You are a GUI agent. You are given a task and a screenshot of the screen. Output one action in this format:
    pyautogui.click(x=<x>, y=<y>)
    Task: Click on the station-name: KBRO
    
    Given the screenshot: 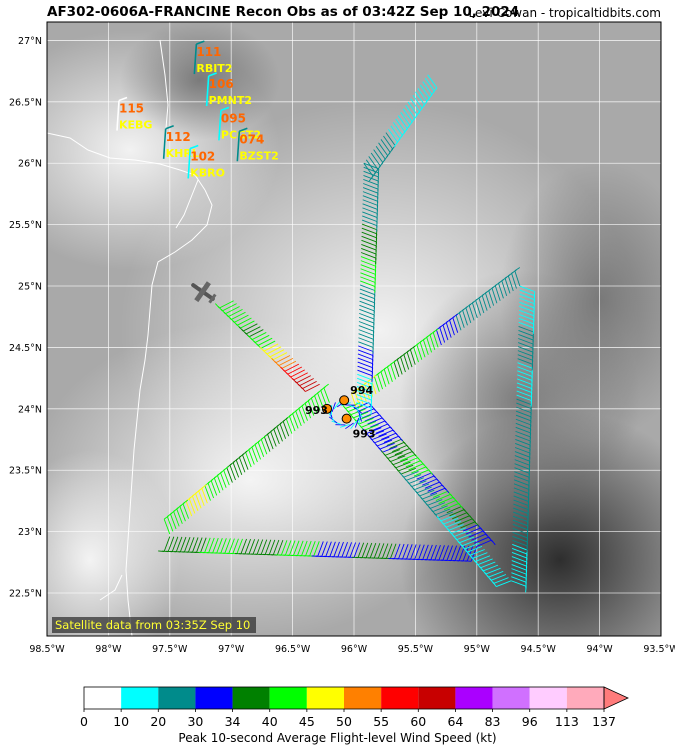 What is the action you would take?
    pyautogui.click(x=207, y=172)
    